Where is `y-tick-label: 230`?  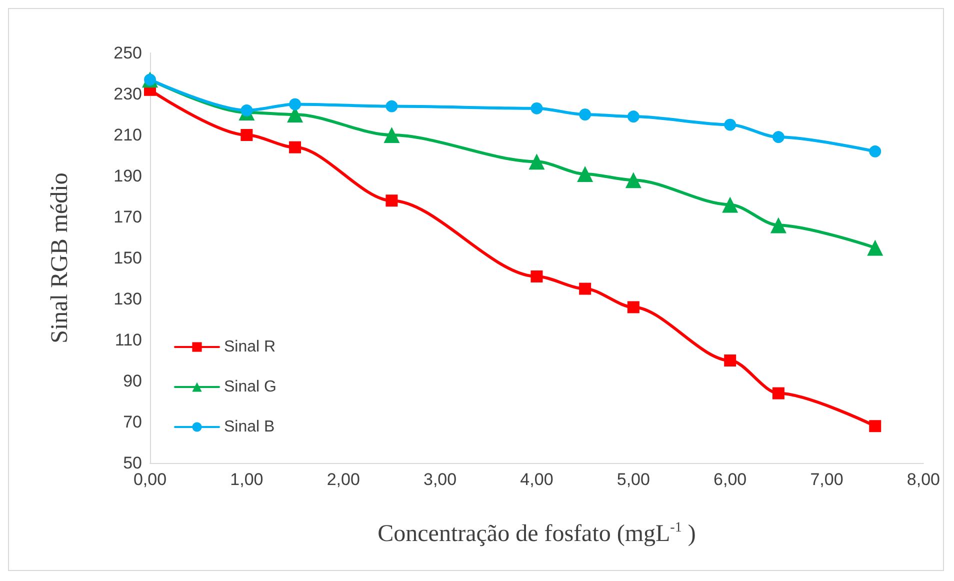 y-tick-label: 230 is located at coordinates (128, 94).